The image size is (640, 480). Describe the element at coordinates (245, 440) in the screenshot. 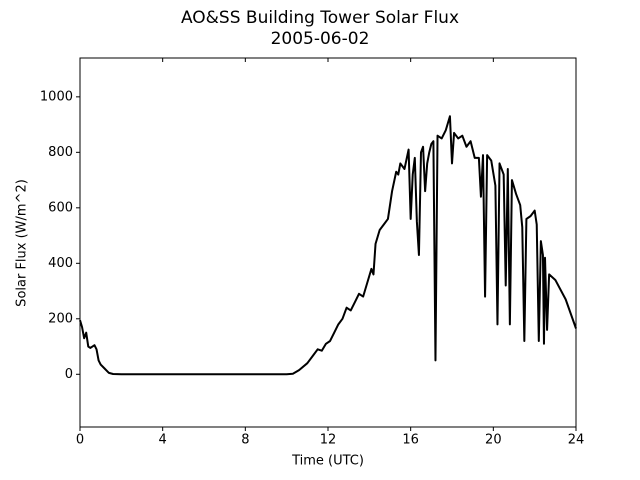

I see `x-tick-label: 8` at that location.